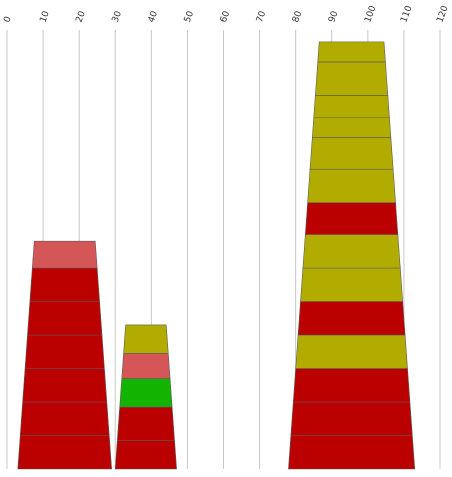 This screenshot has height=477, width=452. Describe the element at coordinates (117, 17) in the screenshot. I see `x-tick-label: 30` at that location.